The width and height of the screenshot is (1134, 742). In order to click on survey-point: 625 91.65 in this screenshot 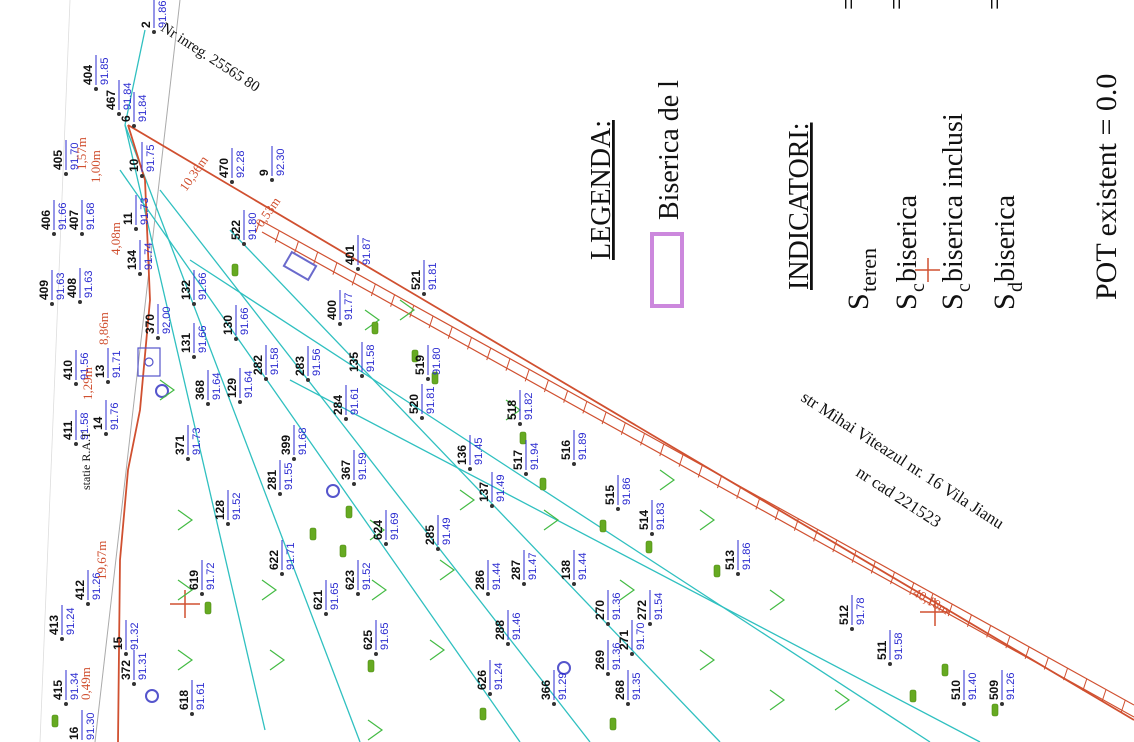, I will do `click(376, 638)`.